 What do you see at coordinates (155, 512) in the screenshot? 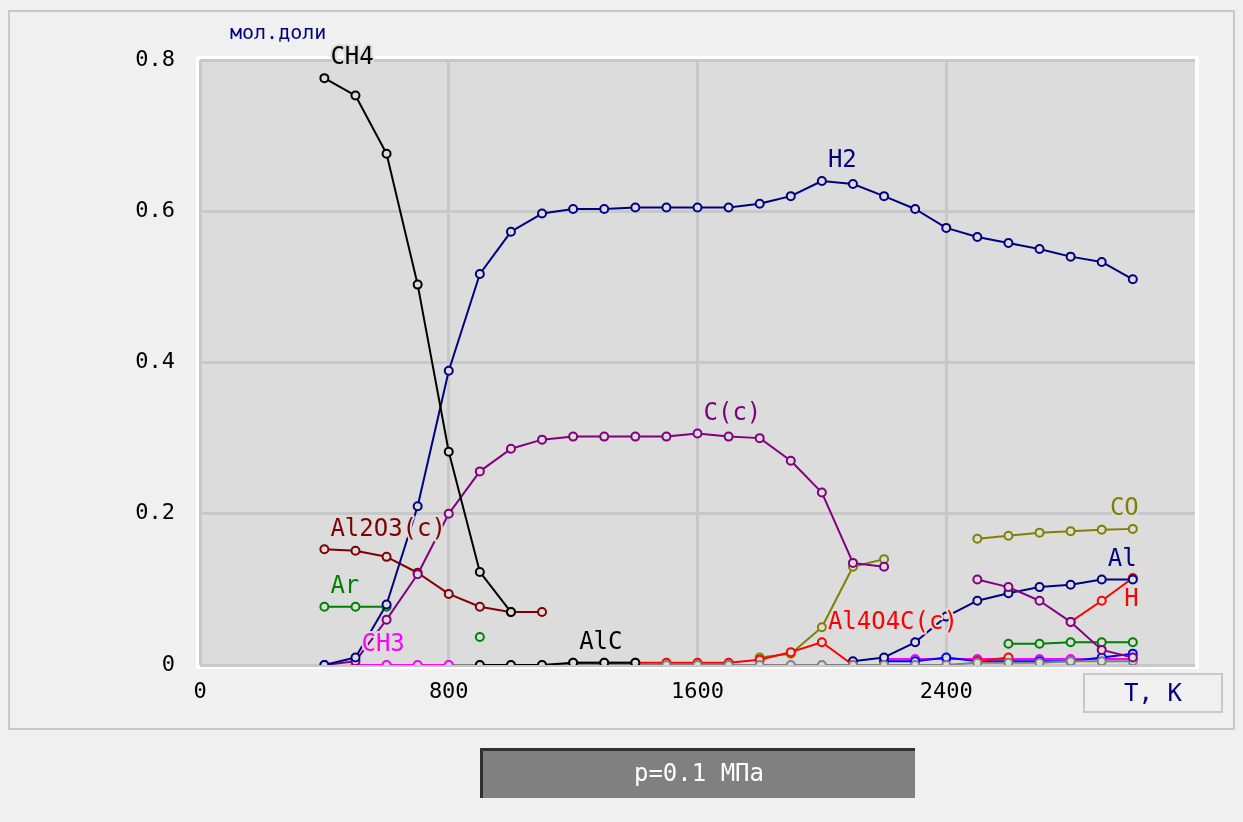
I see `y-tick-label: 0.2` at bounding box center [155, 512].